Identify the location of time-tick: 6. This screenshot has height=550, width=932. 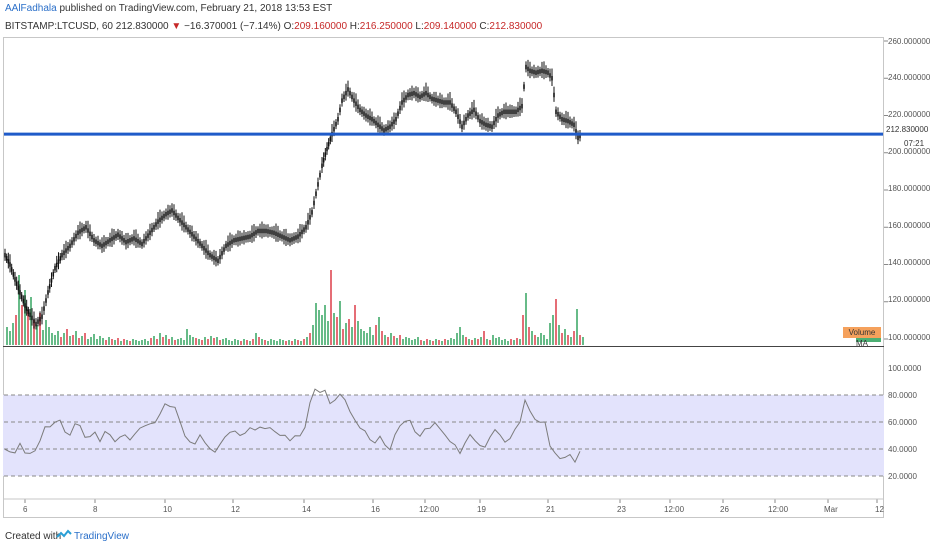
(25, 509).